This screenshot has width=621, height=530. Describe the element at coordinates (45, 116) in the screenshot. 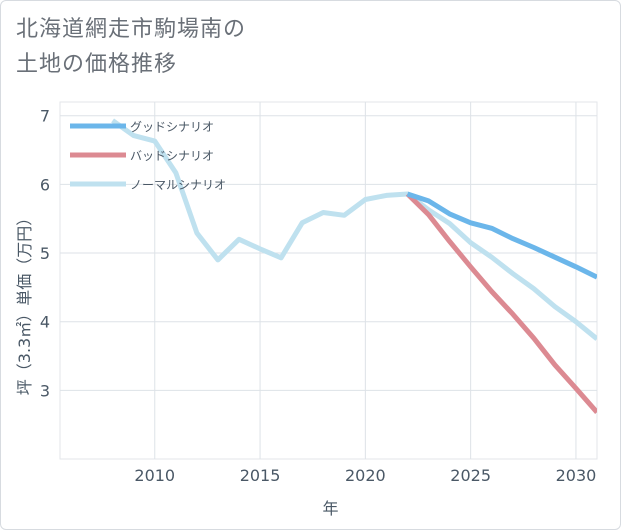

I see `y-tick-label: 7` at that location.